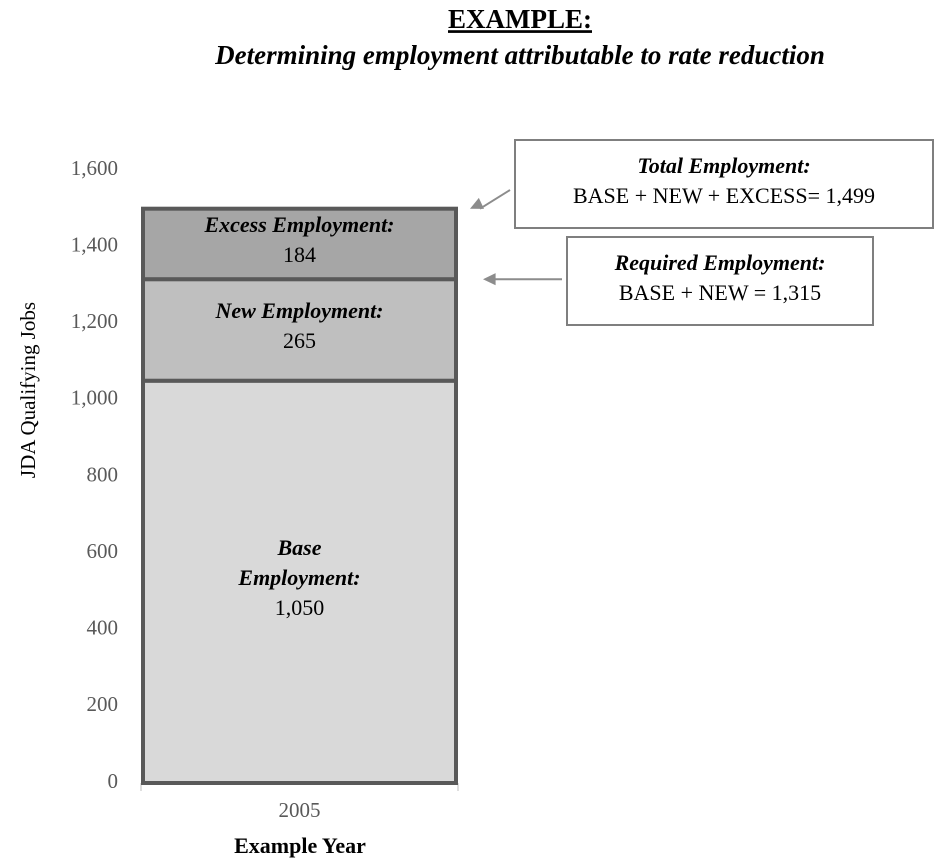 The height and width of the screenshot is (863, 935). I want to click on segment-label: Excess Employment: 184, so click(299, 239).